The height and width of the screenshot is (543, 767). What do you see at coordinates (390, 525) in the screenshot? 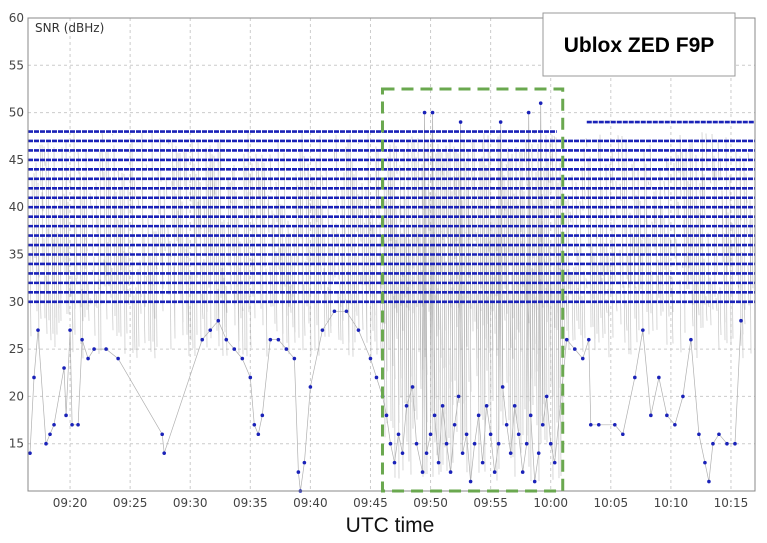
I see `x-axis-label: UTC time` at bounding box center [390, 525].